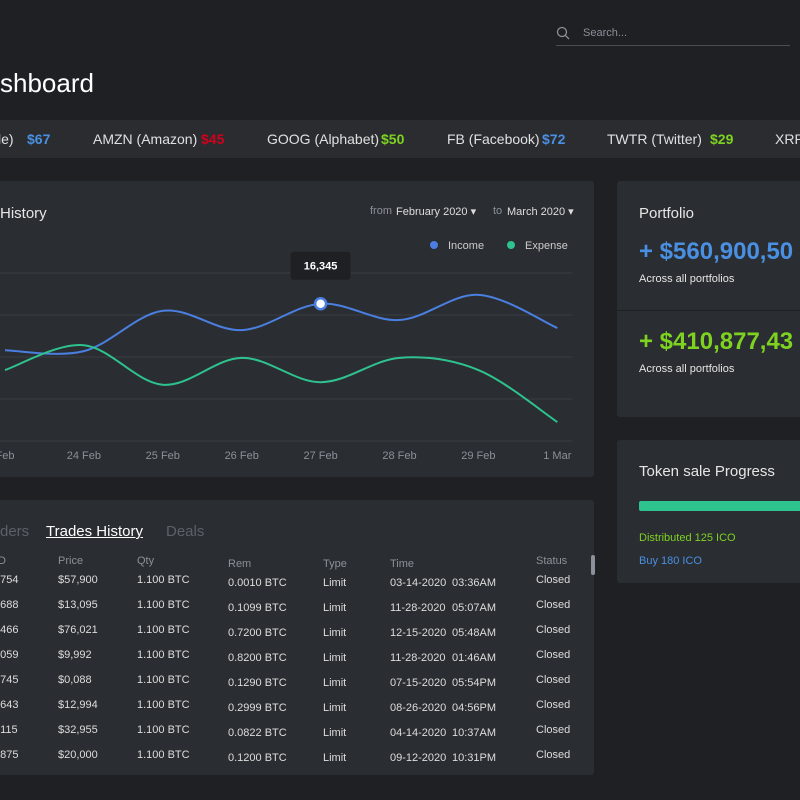 The width and height of the screenshot is (800, 800). Describe the element at coordinates (563, 33) in the screenshot. I see `search-icon` at that location.